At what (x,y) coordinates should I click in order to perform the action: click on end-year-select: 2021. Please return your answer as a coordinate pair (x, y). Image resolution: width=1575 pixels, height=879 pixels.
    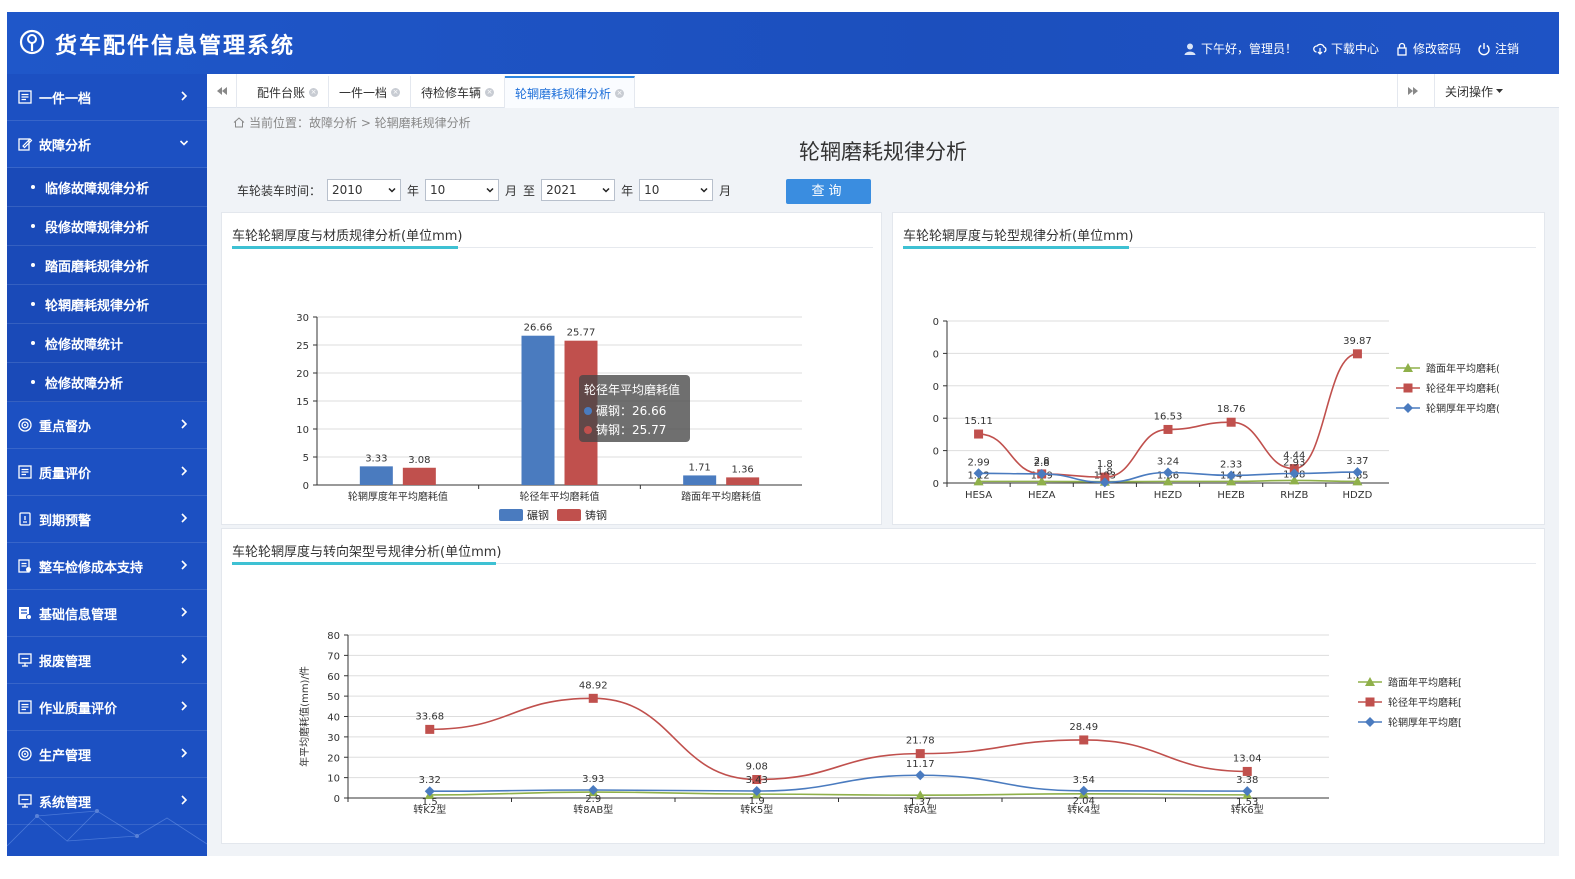
    Looking at the image, I should click on (578, 190).